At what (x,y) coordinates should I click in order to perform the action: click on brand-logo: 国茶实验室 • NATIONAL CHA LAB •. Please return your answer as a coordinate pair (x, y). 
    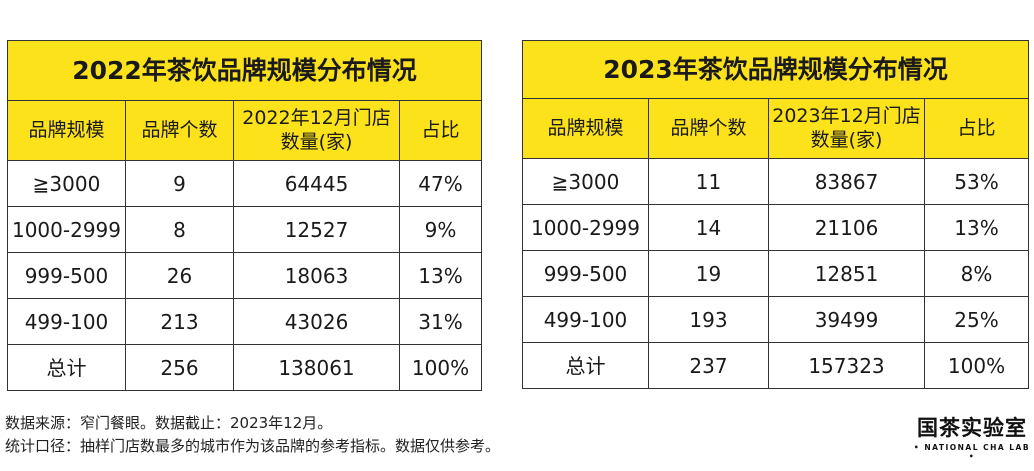
    Looking at the image, I should click on (972, 436).